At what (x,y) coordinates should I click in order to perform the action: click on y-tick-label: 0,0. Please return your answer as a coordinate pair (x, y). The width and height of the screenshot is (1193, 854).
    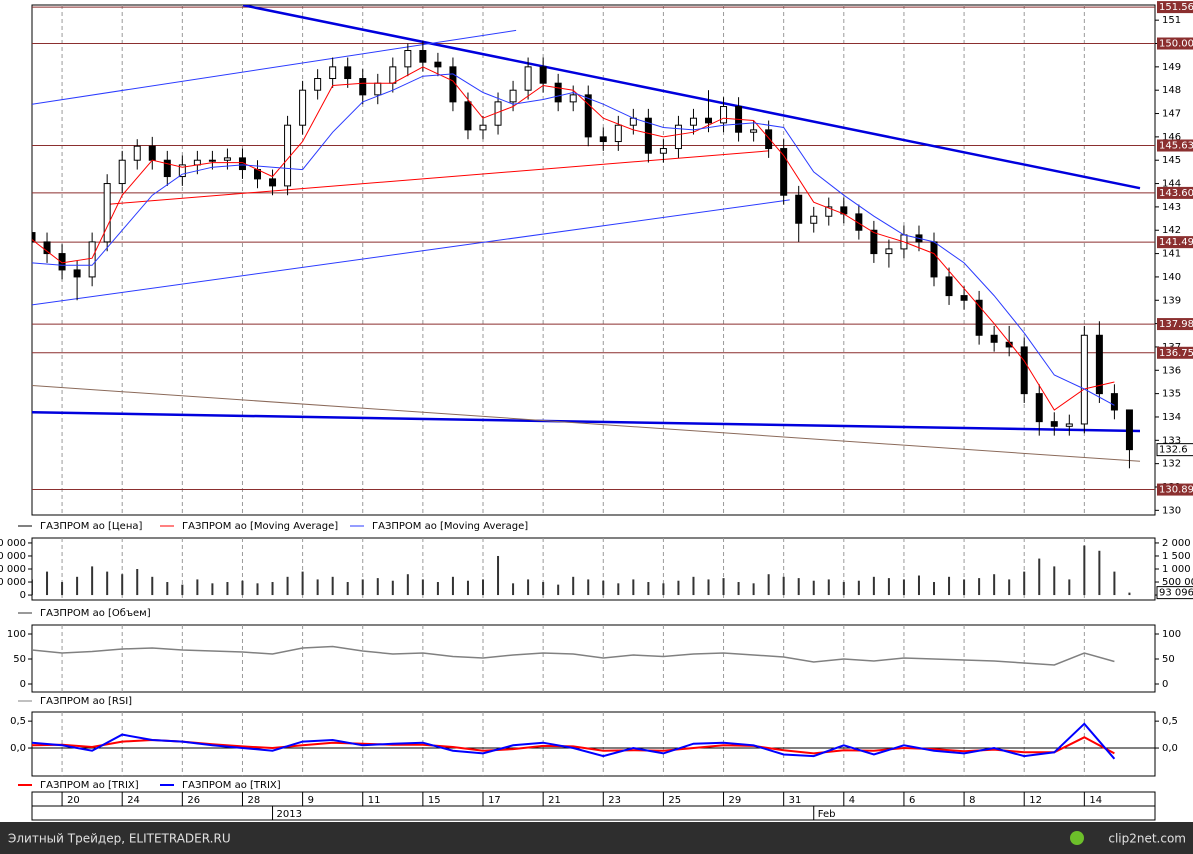
    Looking at the image, I should click on (1170, 748).